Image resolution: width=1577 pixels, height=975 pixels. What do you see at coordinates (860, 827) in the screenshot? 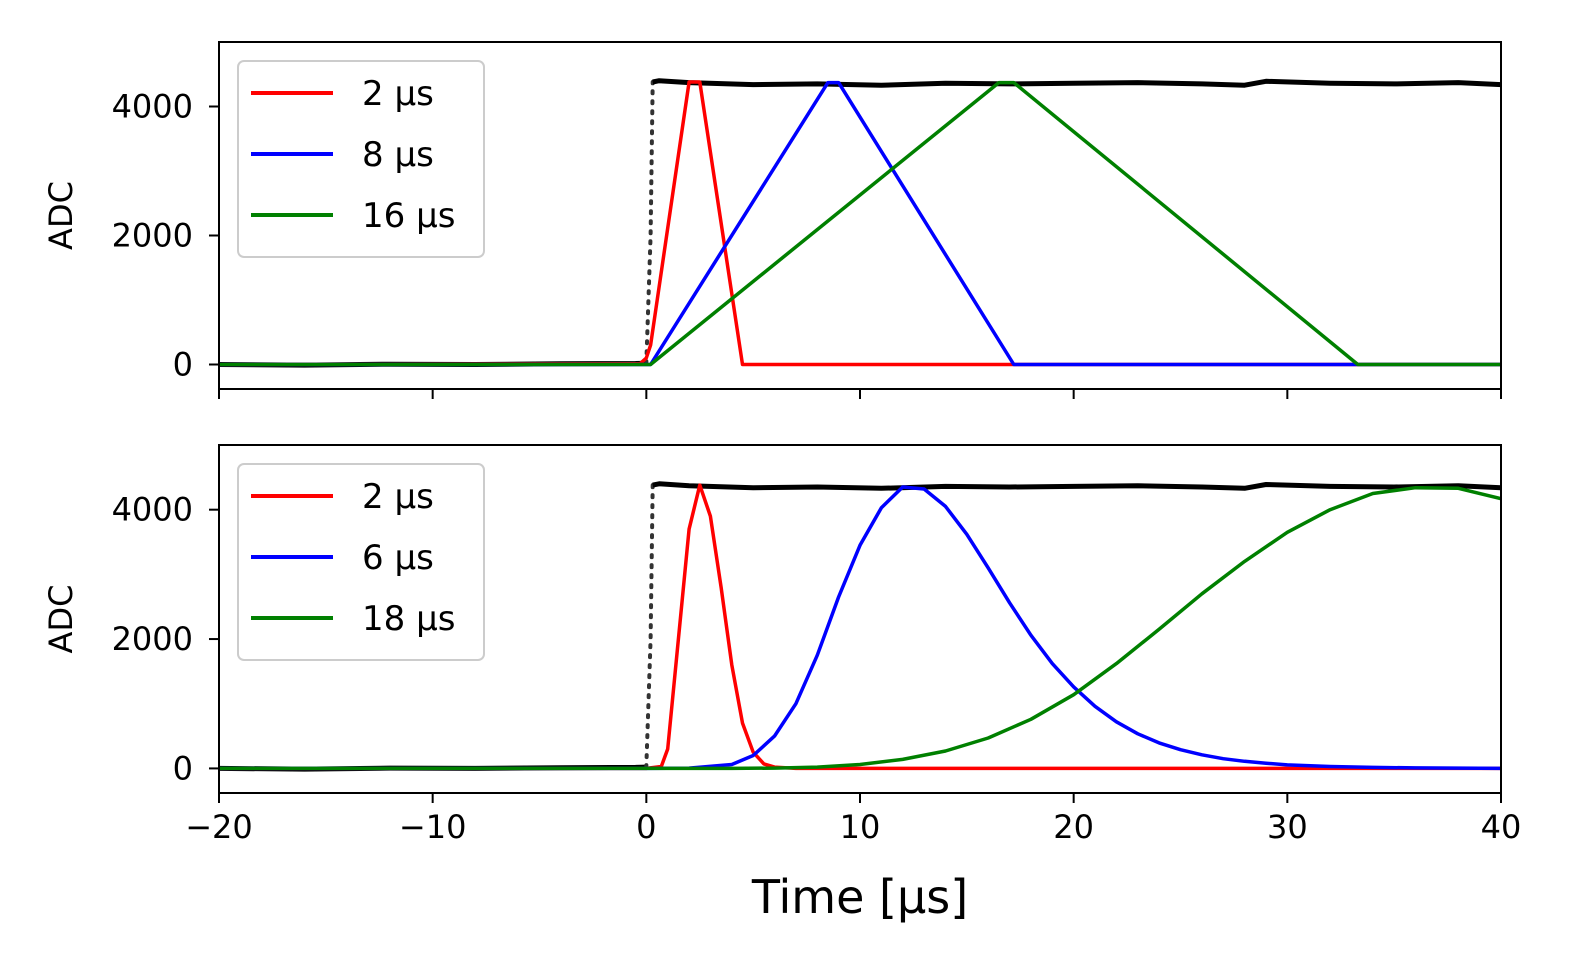
I see `x-tick-label: 10` at bounding box center [860, 827].